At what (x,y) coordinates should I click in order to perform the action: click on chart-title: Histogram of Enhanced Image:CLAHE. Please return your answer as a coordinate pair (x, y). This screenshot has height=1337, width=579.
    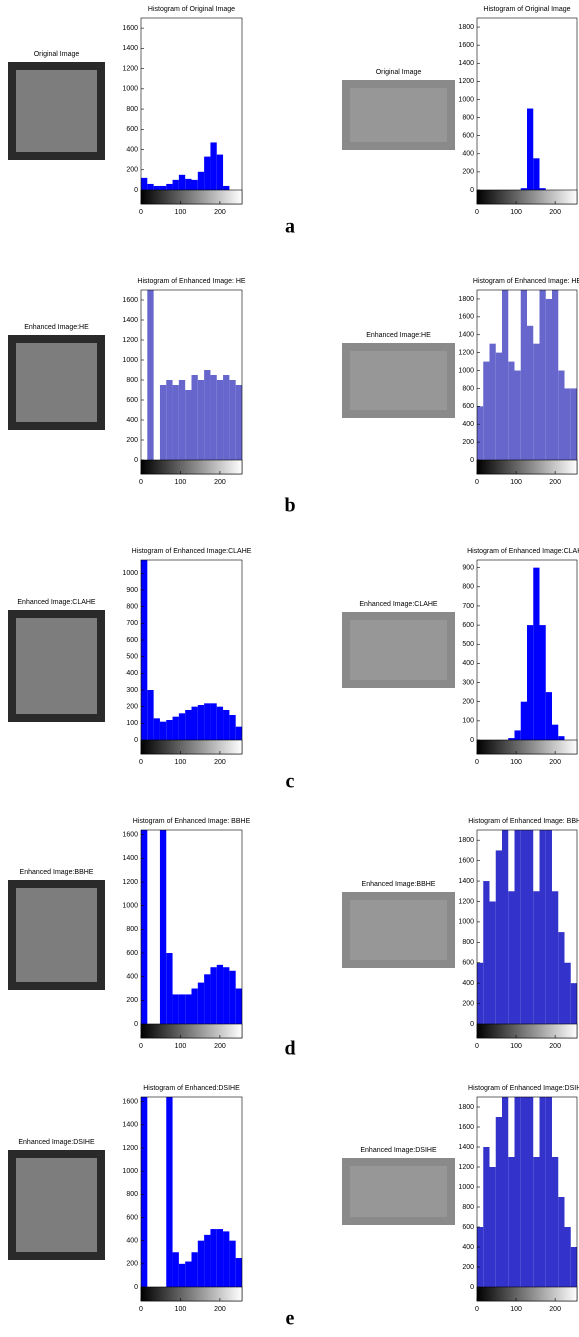
    Looking at the image, I should click on (523, 551).